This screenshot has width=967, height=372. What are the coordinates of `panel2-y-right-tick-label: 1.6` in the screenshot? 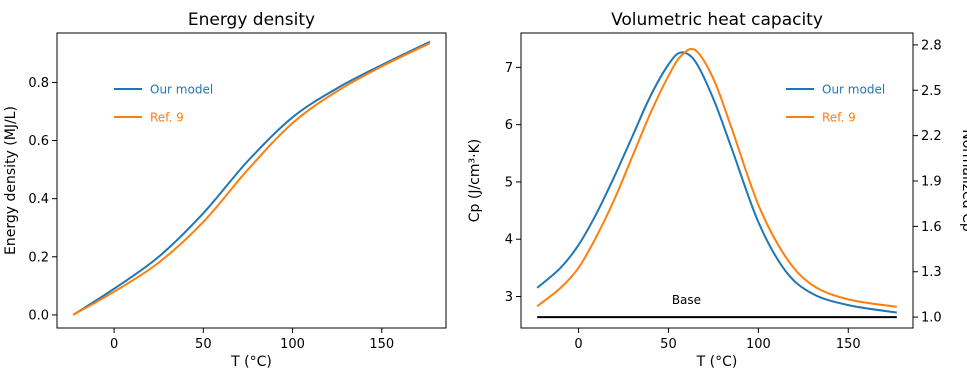 It's located at (931, 227).